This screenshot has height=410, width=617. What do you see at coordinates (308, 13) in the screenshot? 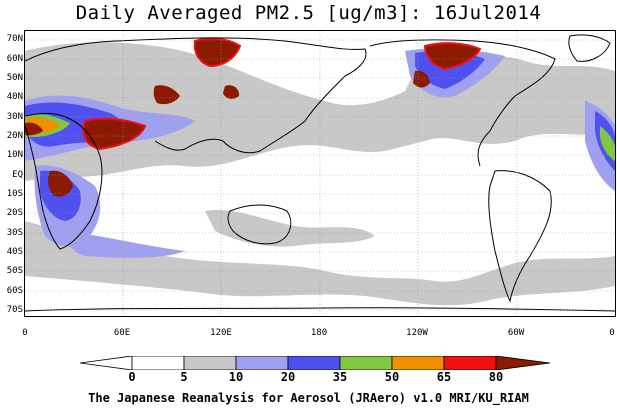
I see `map-title: Daily Averaged PM2.5 [ug/m3]: 16Jul2014` at bounding box center [308, 13].